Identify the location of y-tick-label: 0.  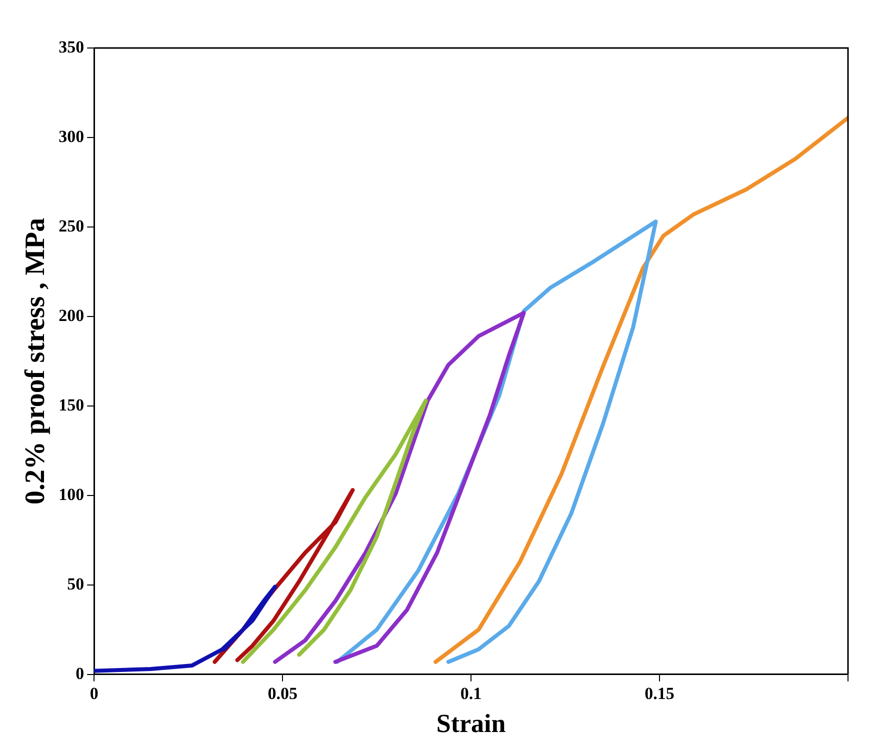
(80, 673).